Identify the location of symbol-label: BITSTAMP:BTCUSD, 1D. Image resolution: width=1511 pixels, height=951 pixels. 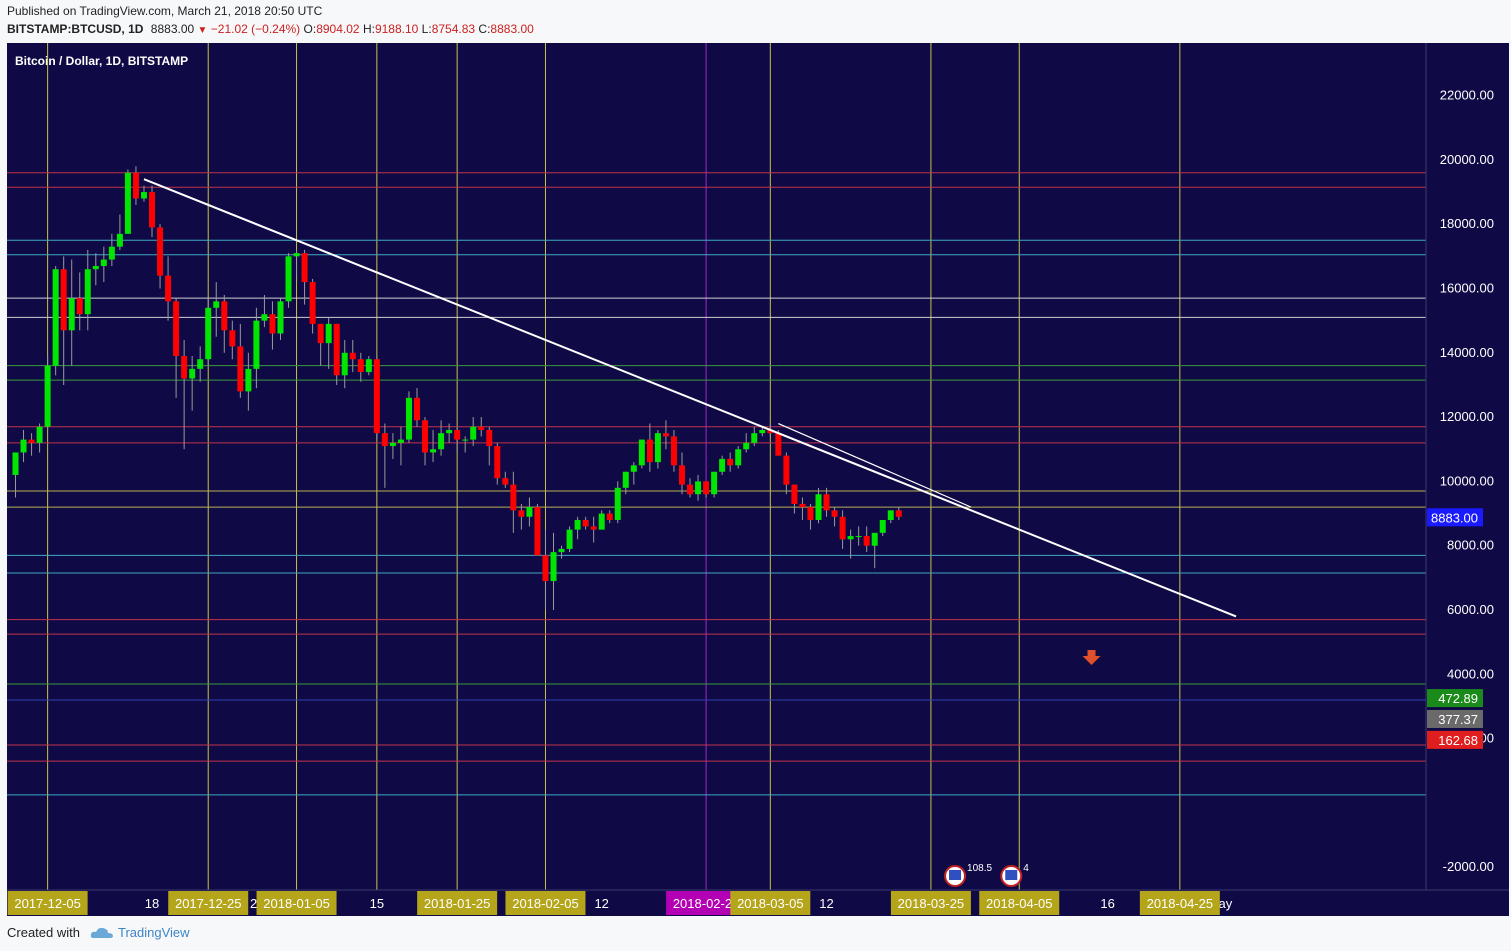
(75, 29).